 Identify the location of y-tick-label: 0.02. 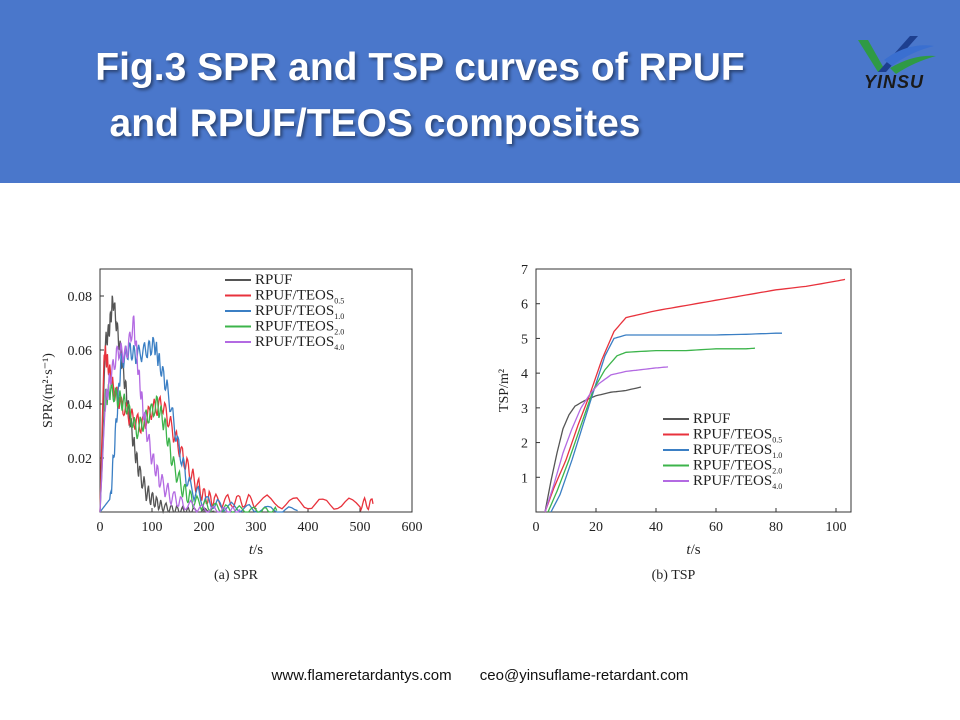
(80, 459).